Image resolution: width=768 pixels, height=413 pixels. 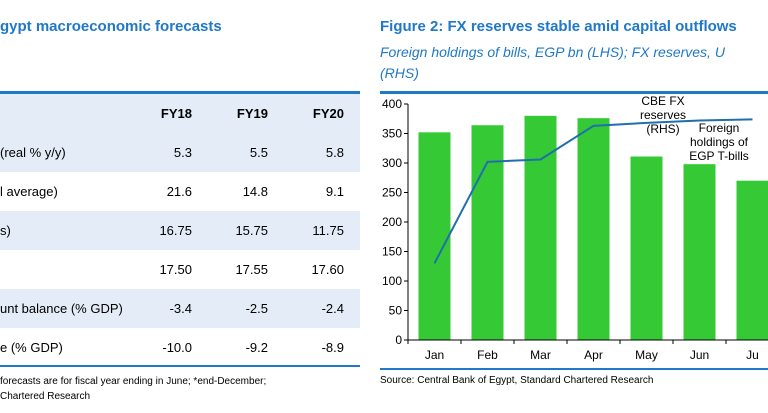 I want to click on annotation-text: CBE FX, so click(x=662, y=101).